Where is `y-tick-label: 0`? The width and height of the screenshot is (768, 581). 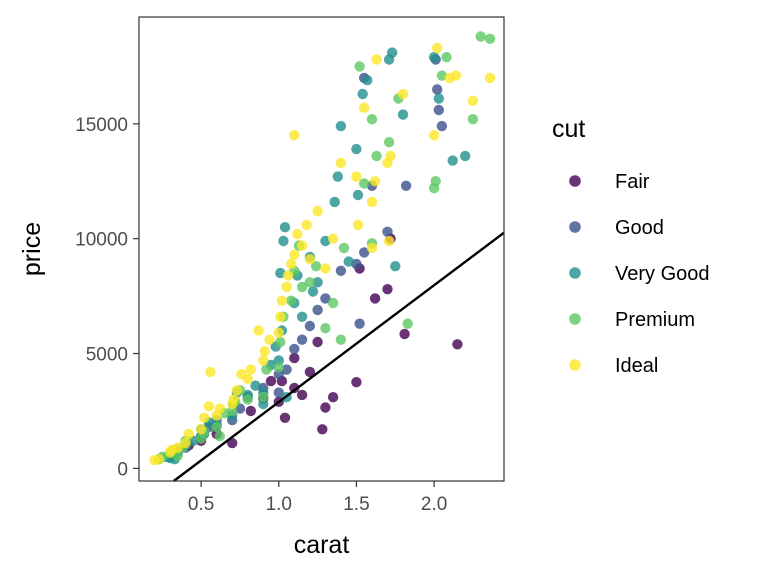
y-tick-label: 0 is located at coordinates (122, 469).